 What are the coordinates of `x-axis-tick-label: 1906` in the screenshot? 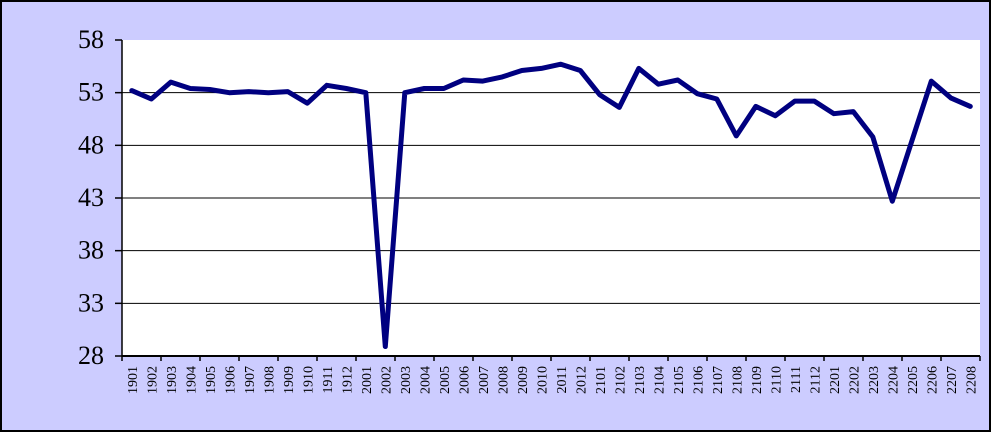 It's located at (230, 380).